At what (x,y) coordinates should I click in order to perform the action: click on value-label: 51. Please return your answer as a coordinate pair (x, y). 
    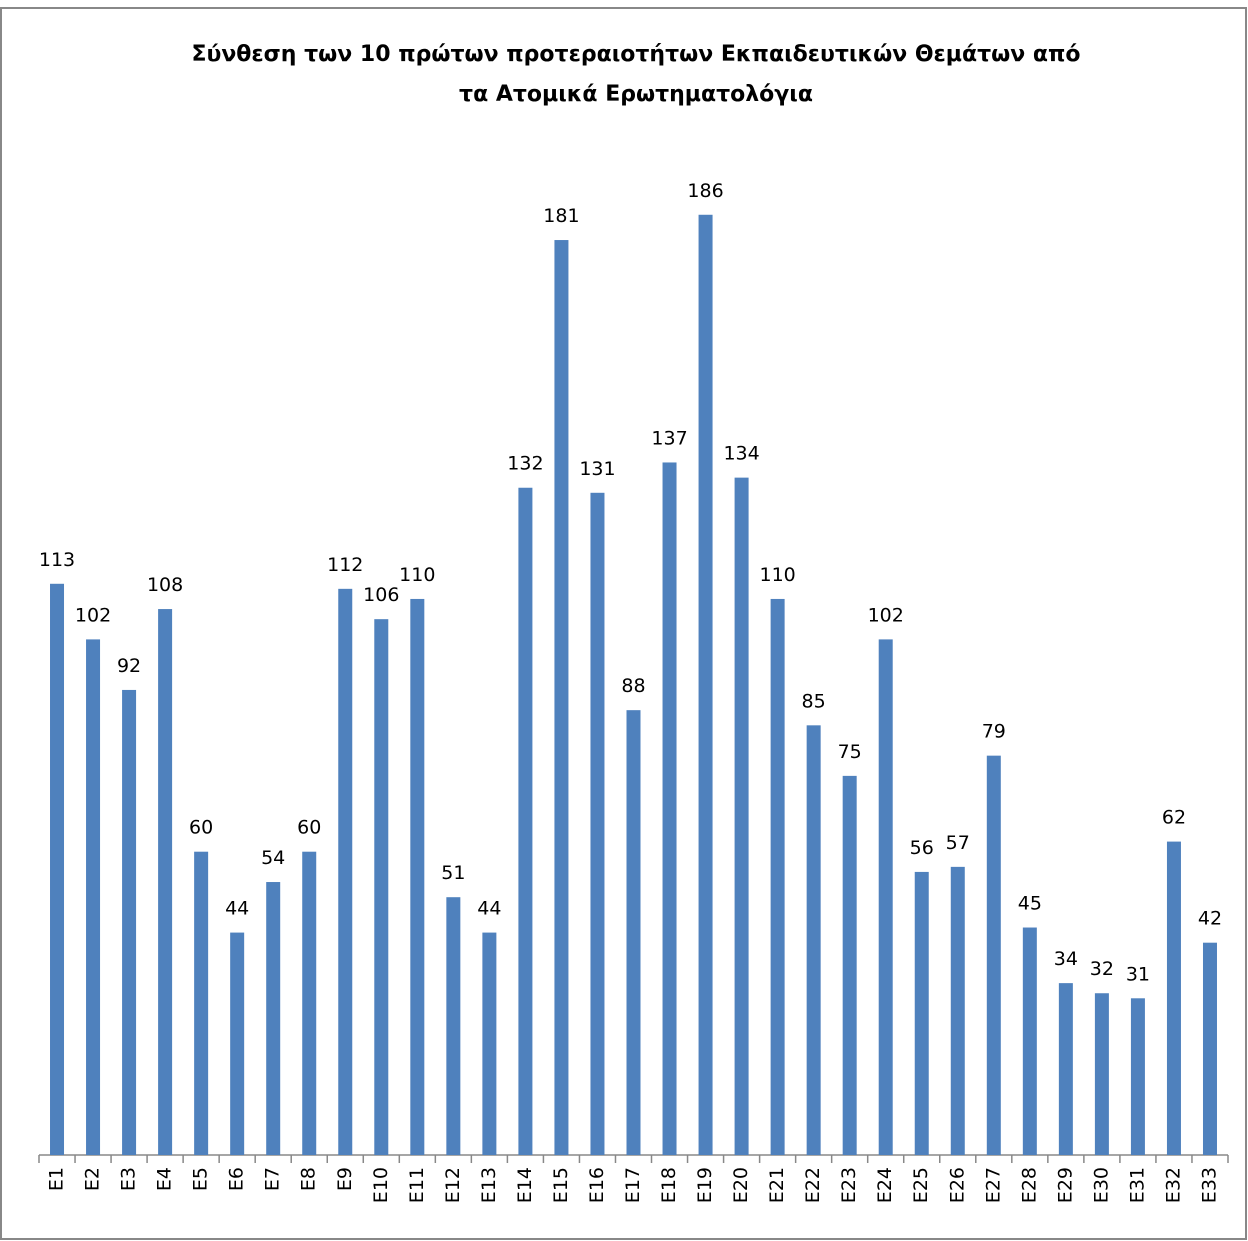
    Looking at the image, I should click on (453, 873).